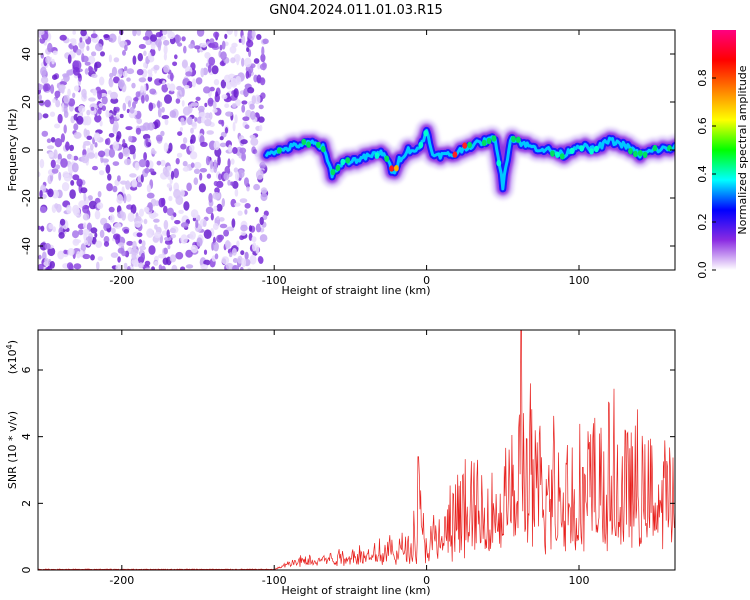 The image size is (750, 600). Describe the element at coordinates (724, 150) in the screenshot. I see `colorbar-gradient` at that location.